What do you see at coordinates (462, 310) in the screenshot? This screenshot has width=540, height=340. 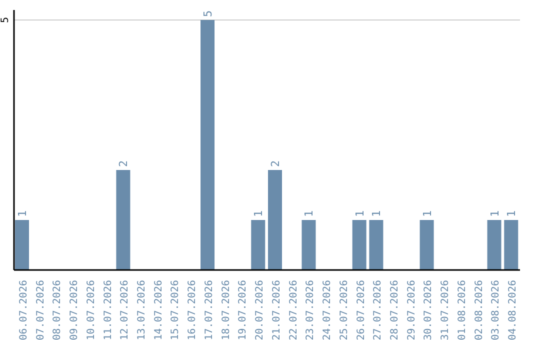 I see `x-tick-label: 01.08.2026` at bounding box center [462, 310].